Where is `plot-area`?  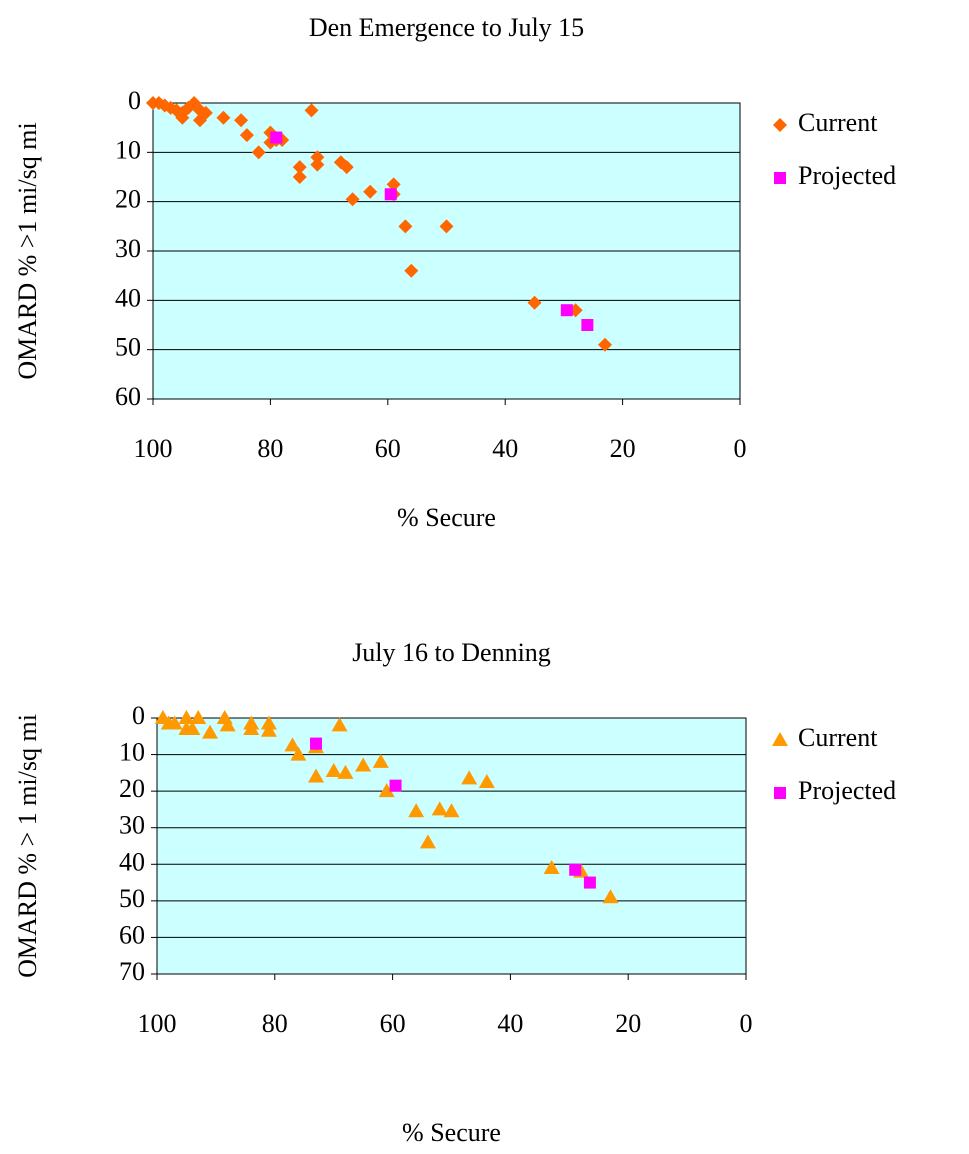
plot-area is located at coordinates (451, 846).